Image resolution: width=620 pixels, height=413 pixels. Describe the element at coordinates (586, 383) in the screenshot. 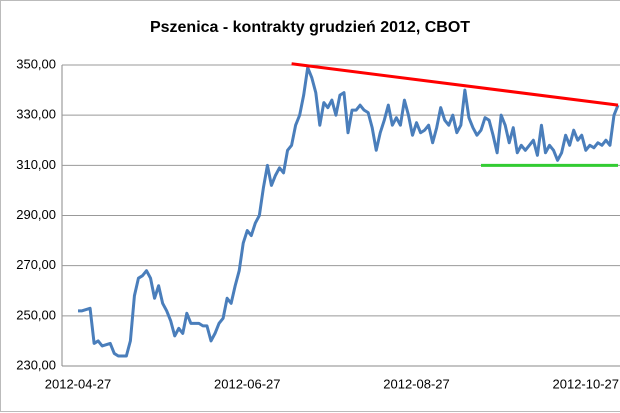

I see `x-tick-label: 2012-10-27` at that location.